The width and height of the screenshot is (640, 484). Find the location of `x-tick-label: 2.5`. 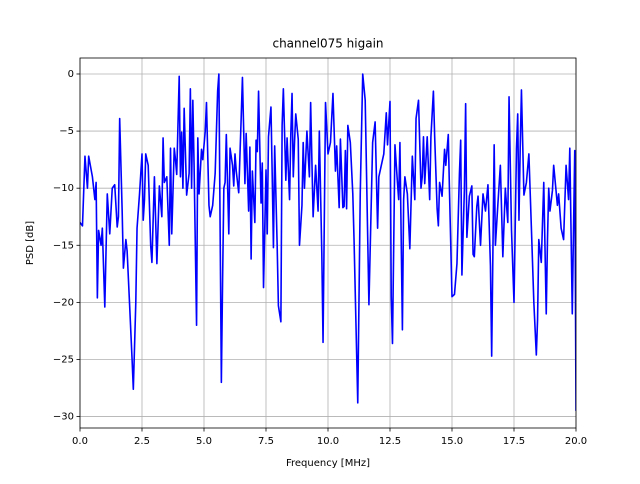

x-tick-label: 2.5 is located at coordinates (142, 441).